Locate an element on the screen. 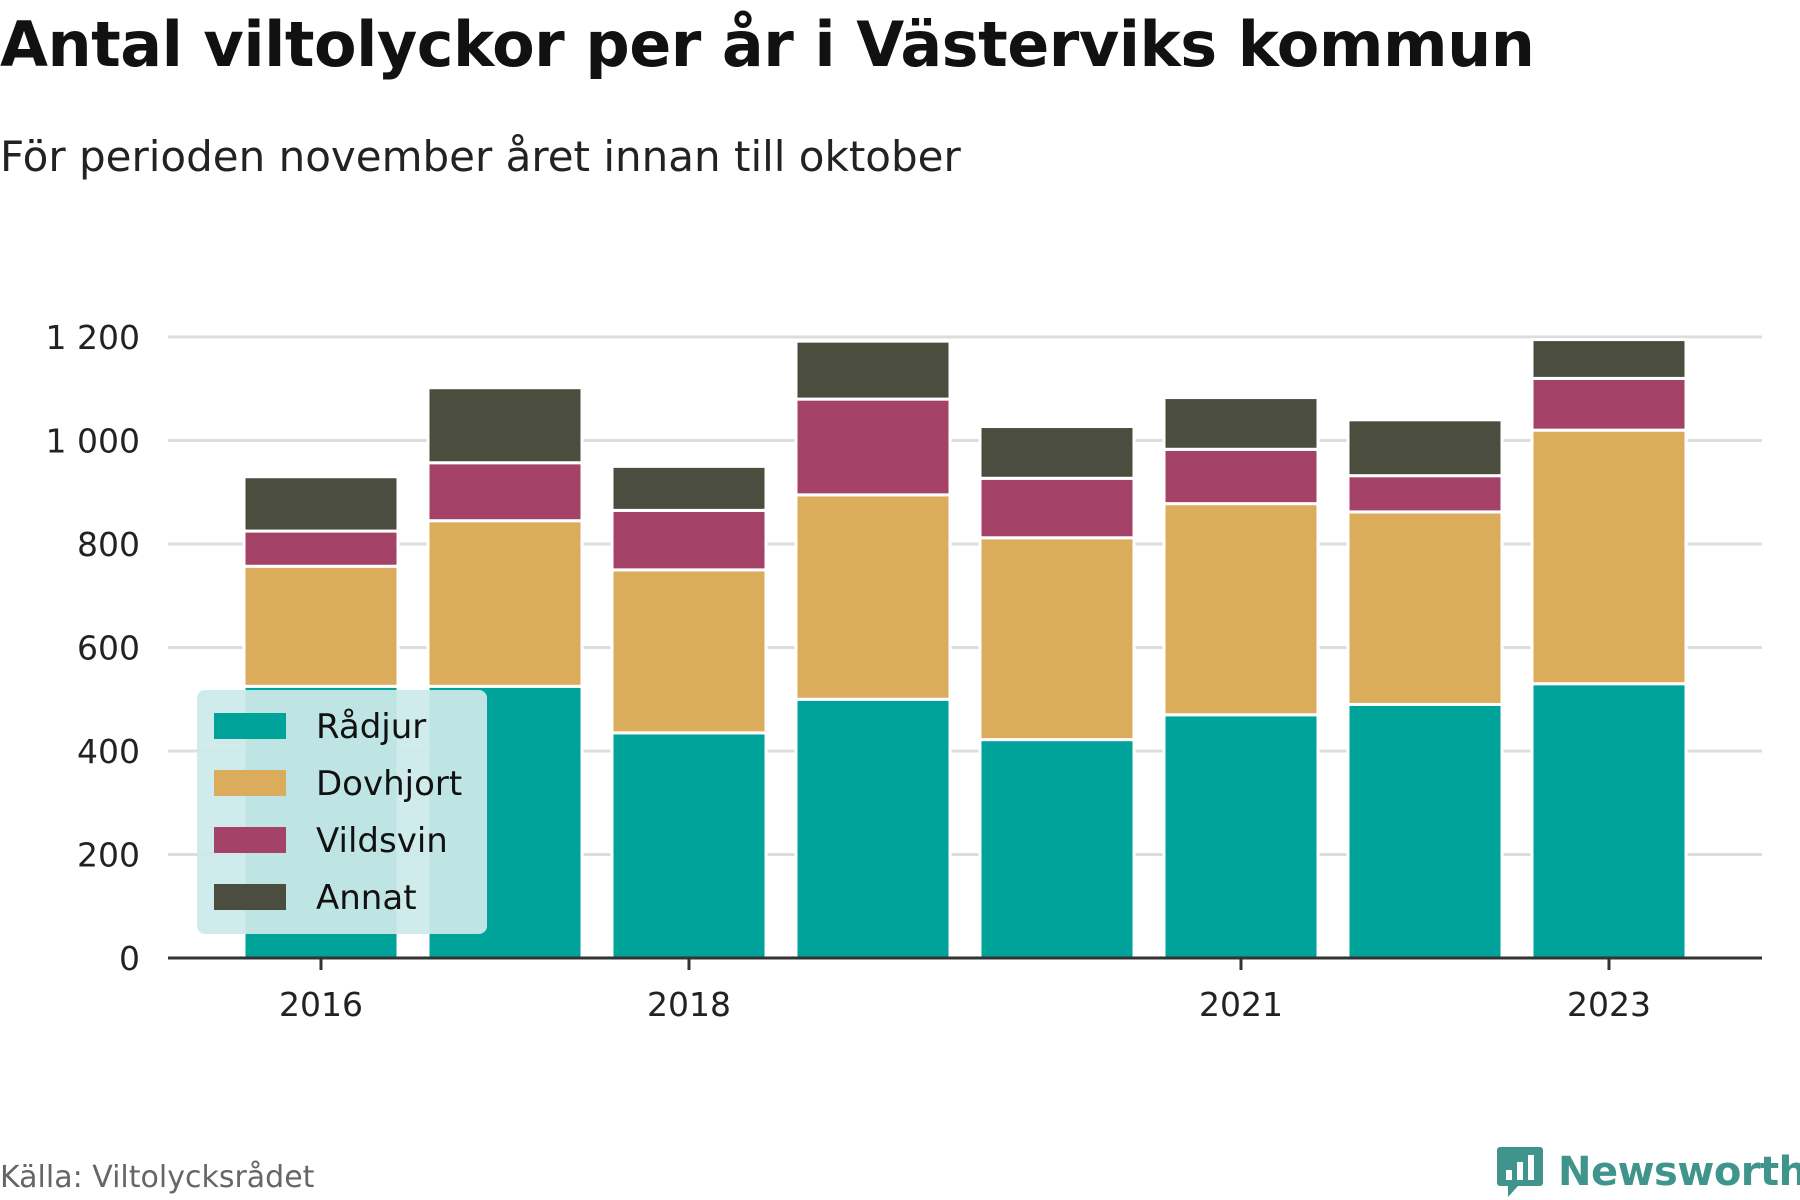 The width and height of the screenshot is (1800, 1200). bar-segment-annat-2019 is located at coordinates (873, 370).